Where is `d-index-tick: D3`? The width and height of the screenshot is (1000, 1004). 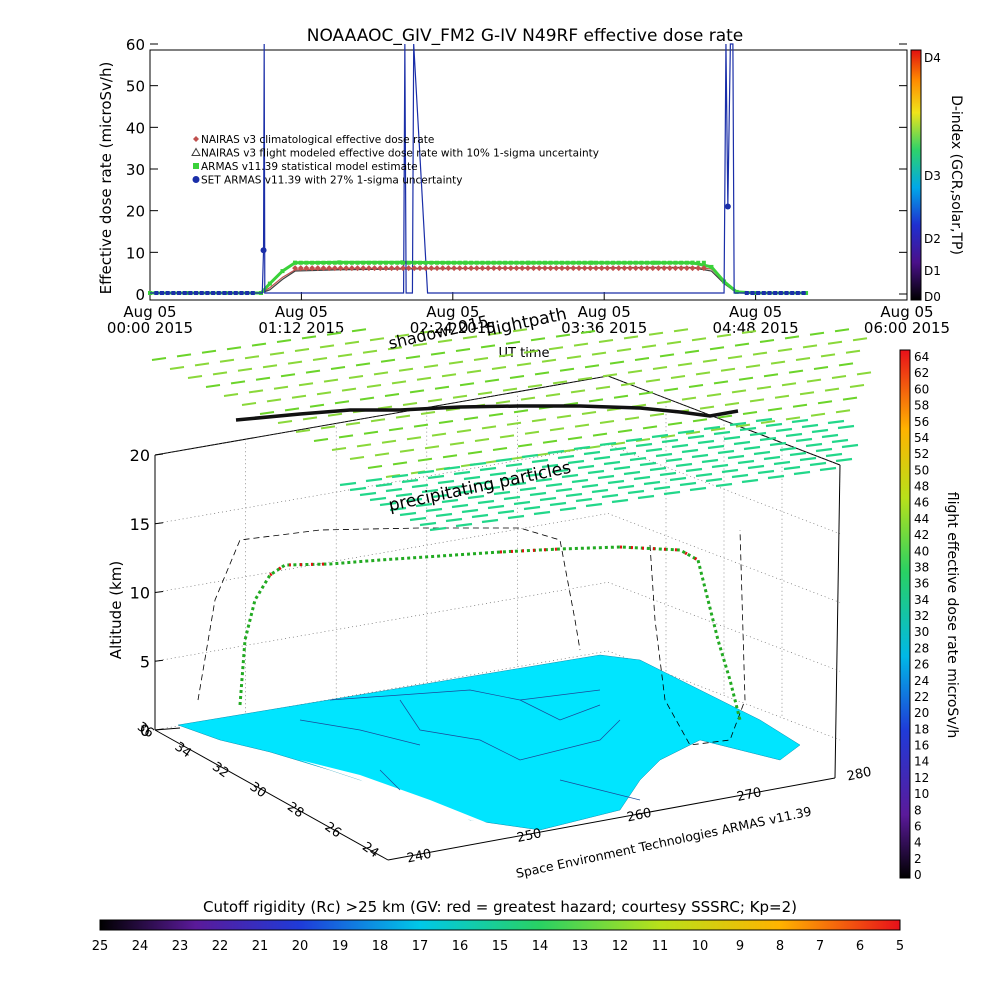 d-index-tick: D3 is located at coordinates (932, 176).